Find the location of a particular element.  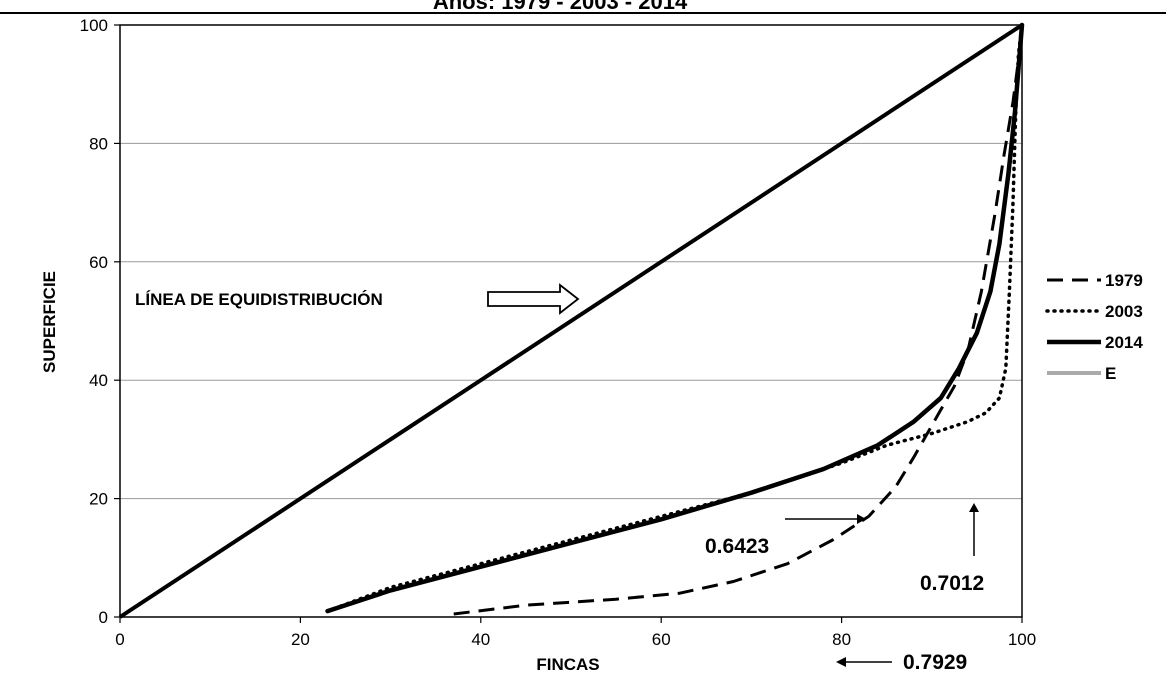

x-tick-label: 60 is located at coordinates (661, 639).